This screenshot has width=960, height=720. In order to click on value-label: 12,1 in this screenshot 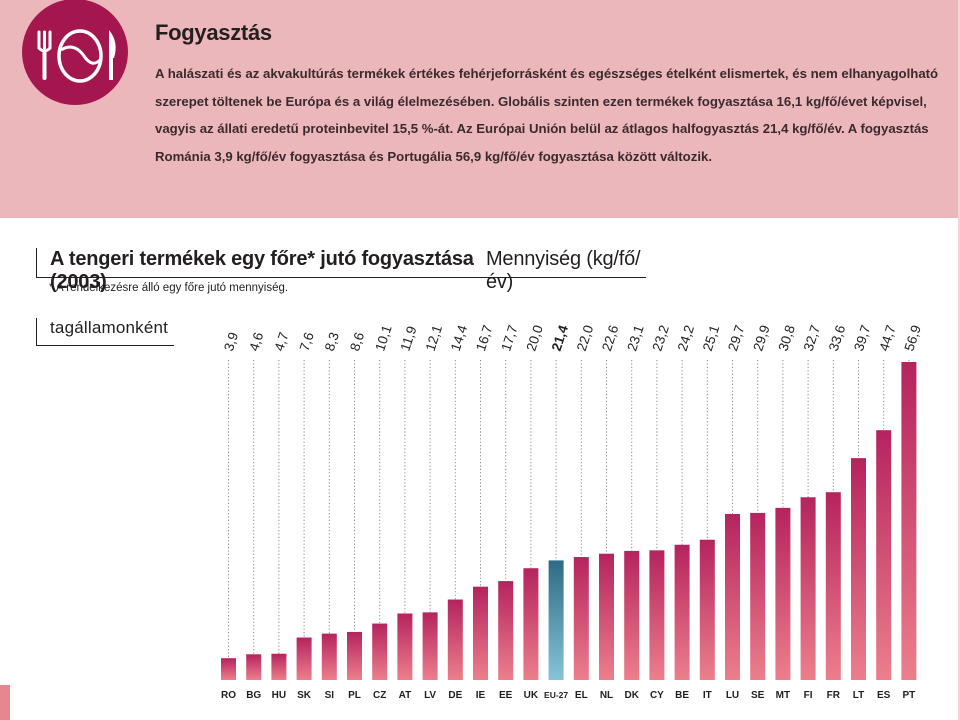, I will do `click(434, 338)`.